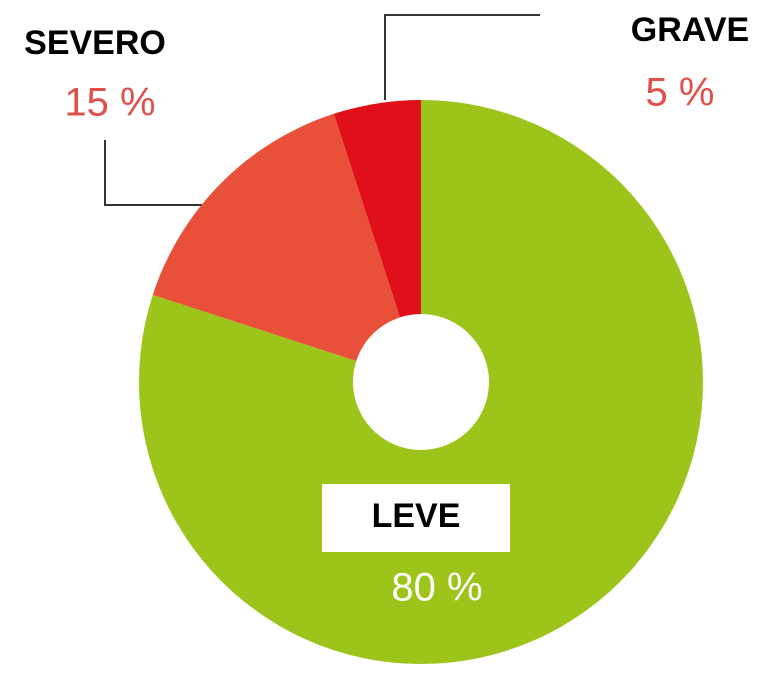  I want to click on value-label: 5 %, so click(680, 93).